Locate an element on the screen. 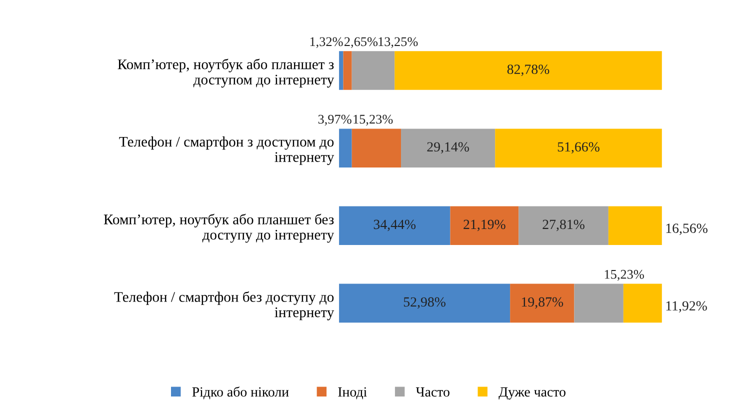 Image resolution: width=737 pixels, height=412 pixels. legend-label: Іноді is located at coordinates (352, 393).